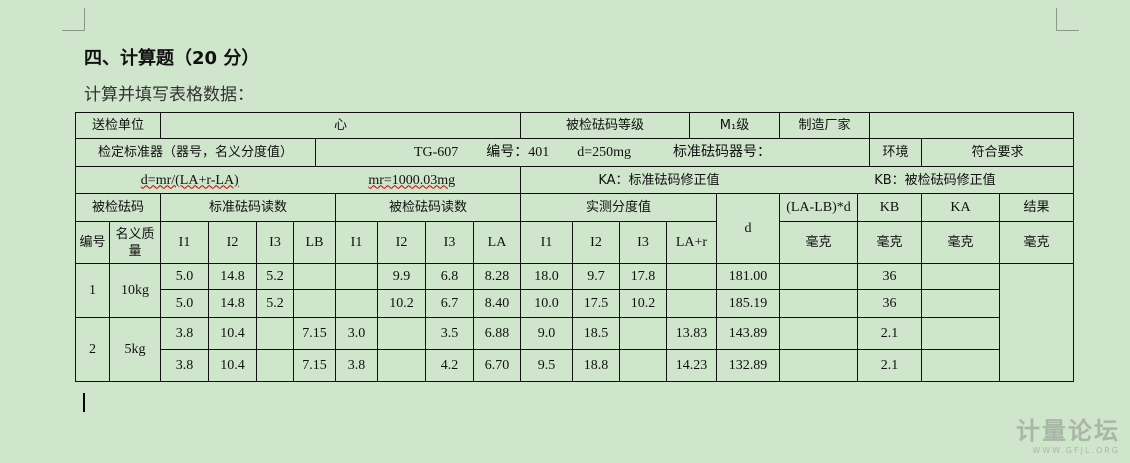 This screenshot has height=463, width=1130. I want to click on maker-value, so click(971, 125).